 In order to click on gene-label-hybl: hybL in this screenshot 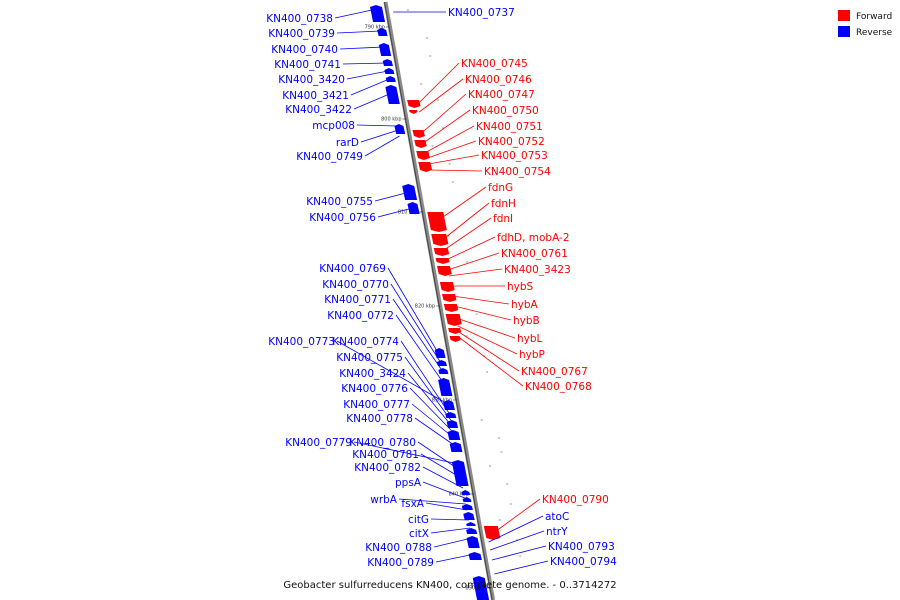, I will do `click(530, 339)`.